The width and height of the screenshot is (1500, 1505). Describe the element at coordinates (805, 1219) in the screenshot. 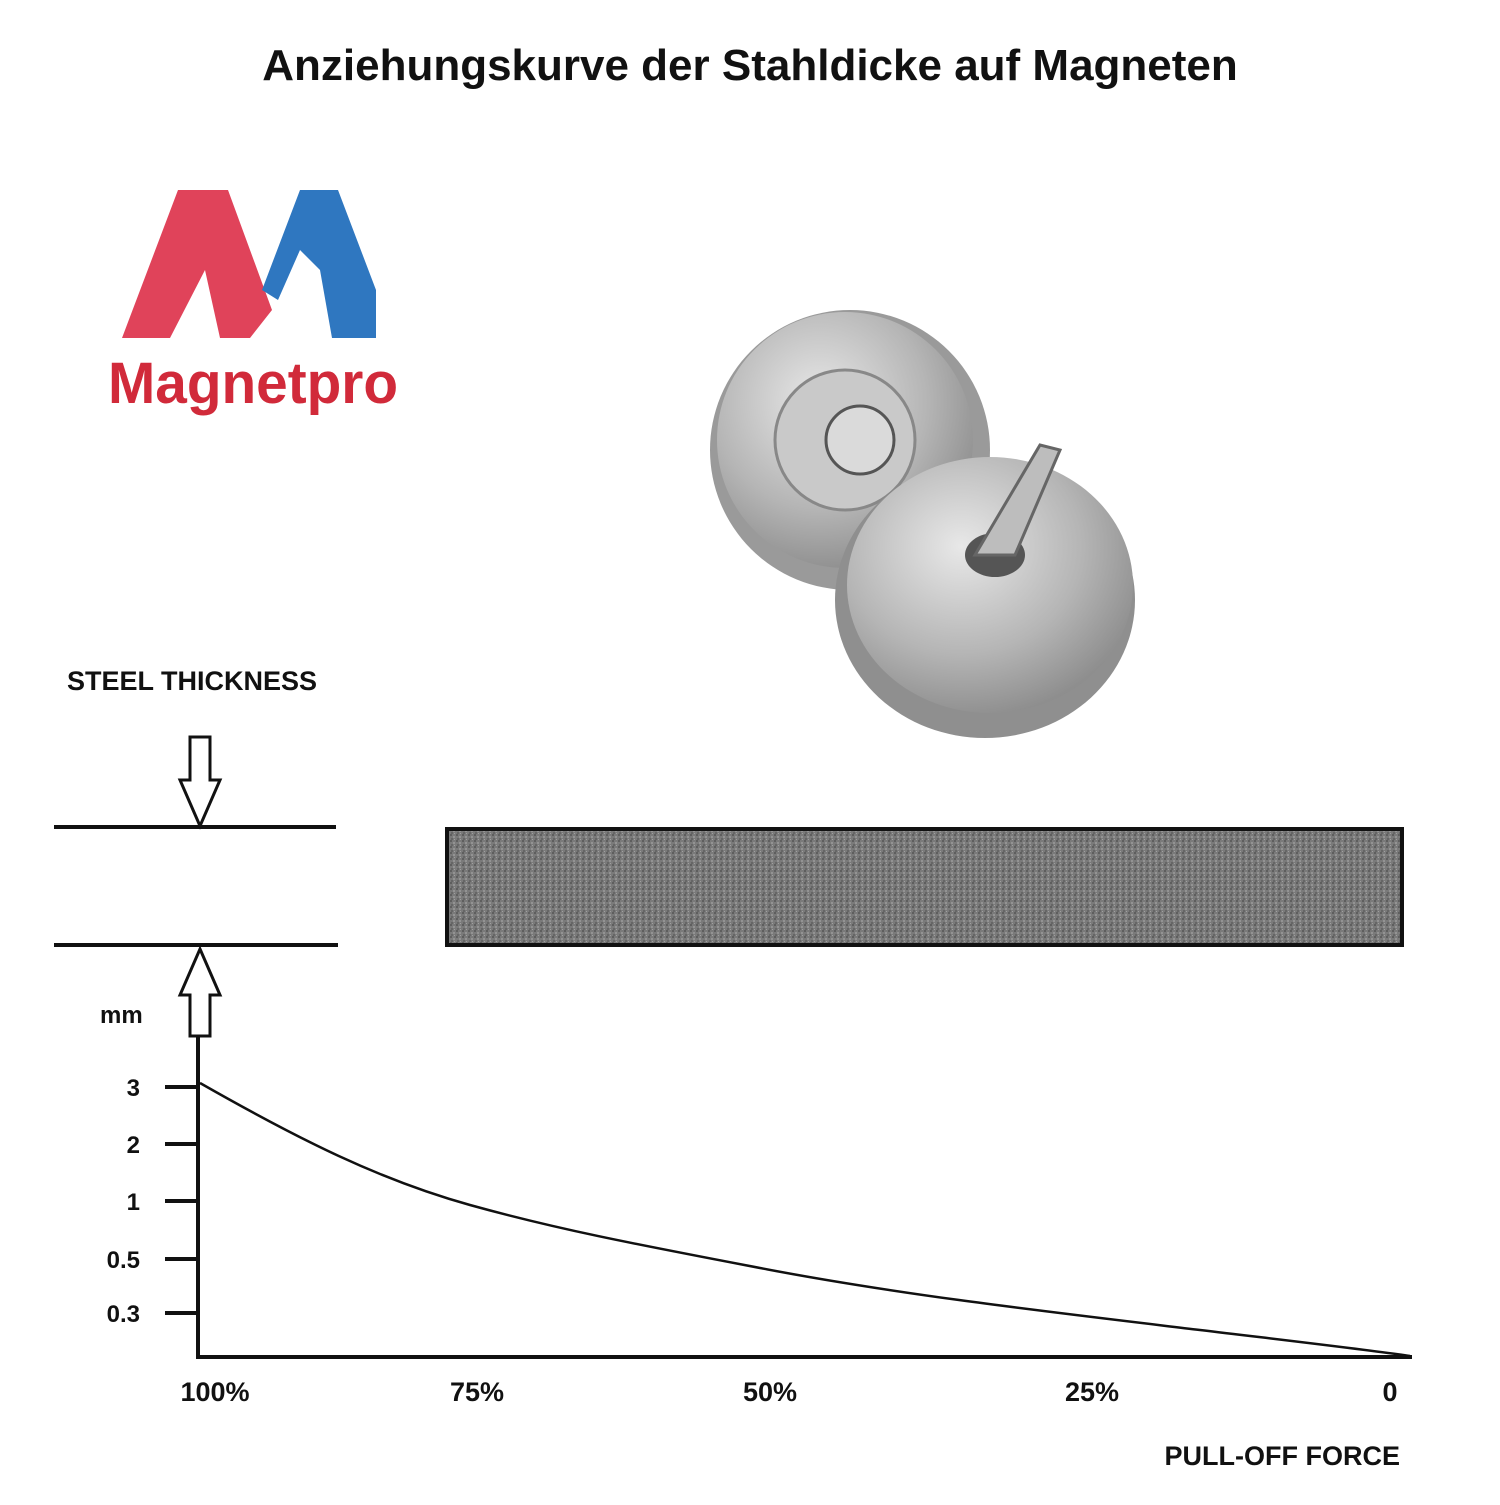

I see `pull-curve` at that location.